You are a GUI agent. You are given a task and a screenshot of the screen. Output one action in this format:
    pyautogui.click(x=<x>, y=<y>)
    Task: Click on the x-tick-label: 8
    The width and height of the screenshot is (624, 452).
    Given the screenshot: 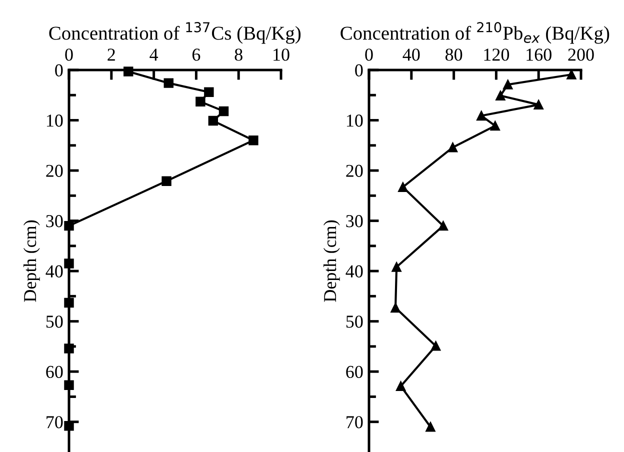 What is the action you would take?
    pyautogui.click(x=238, y=54)
    